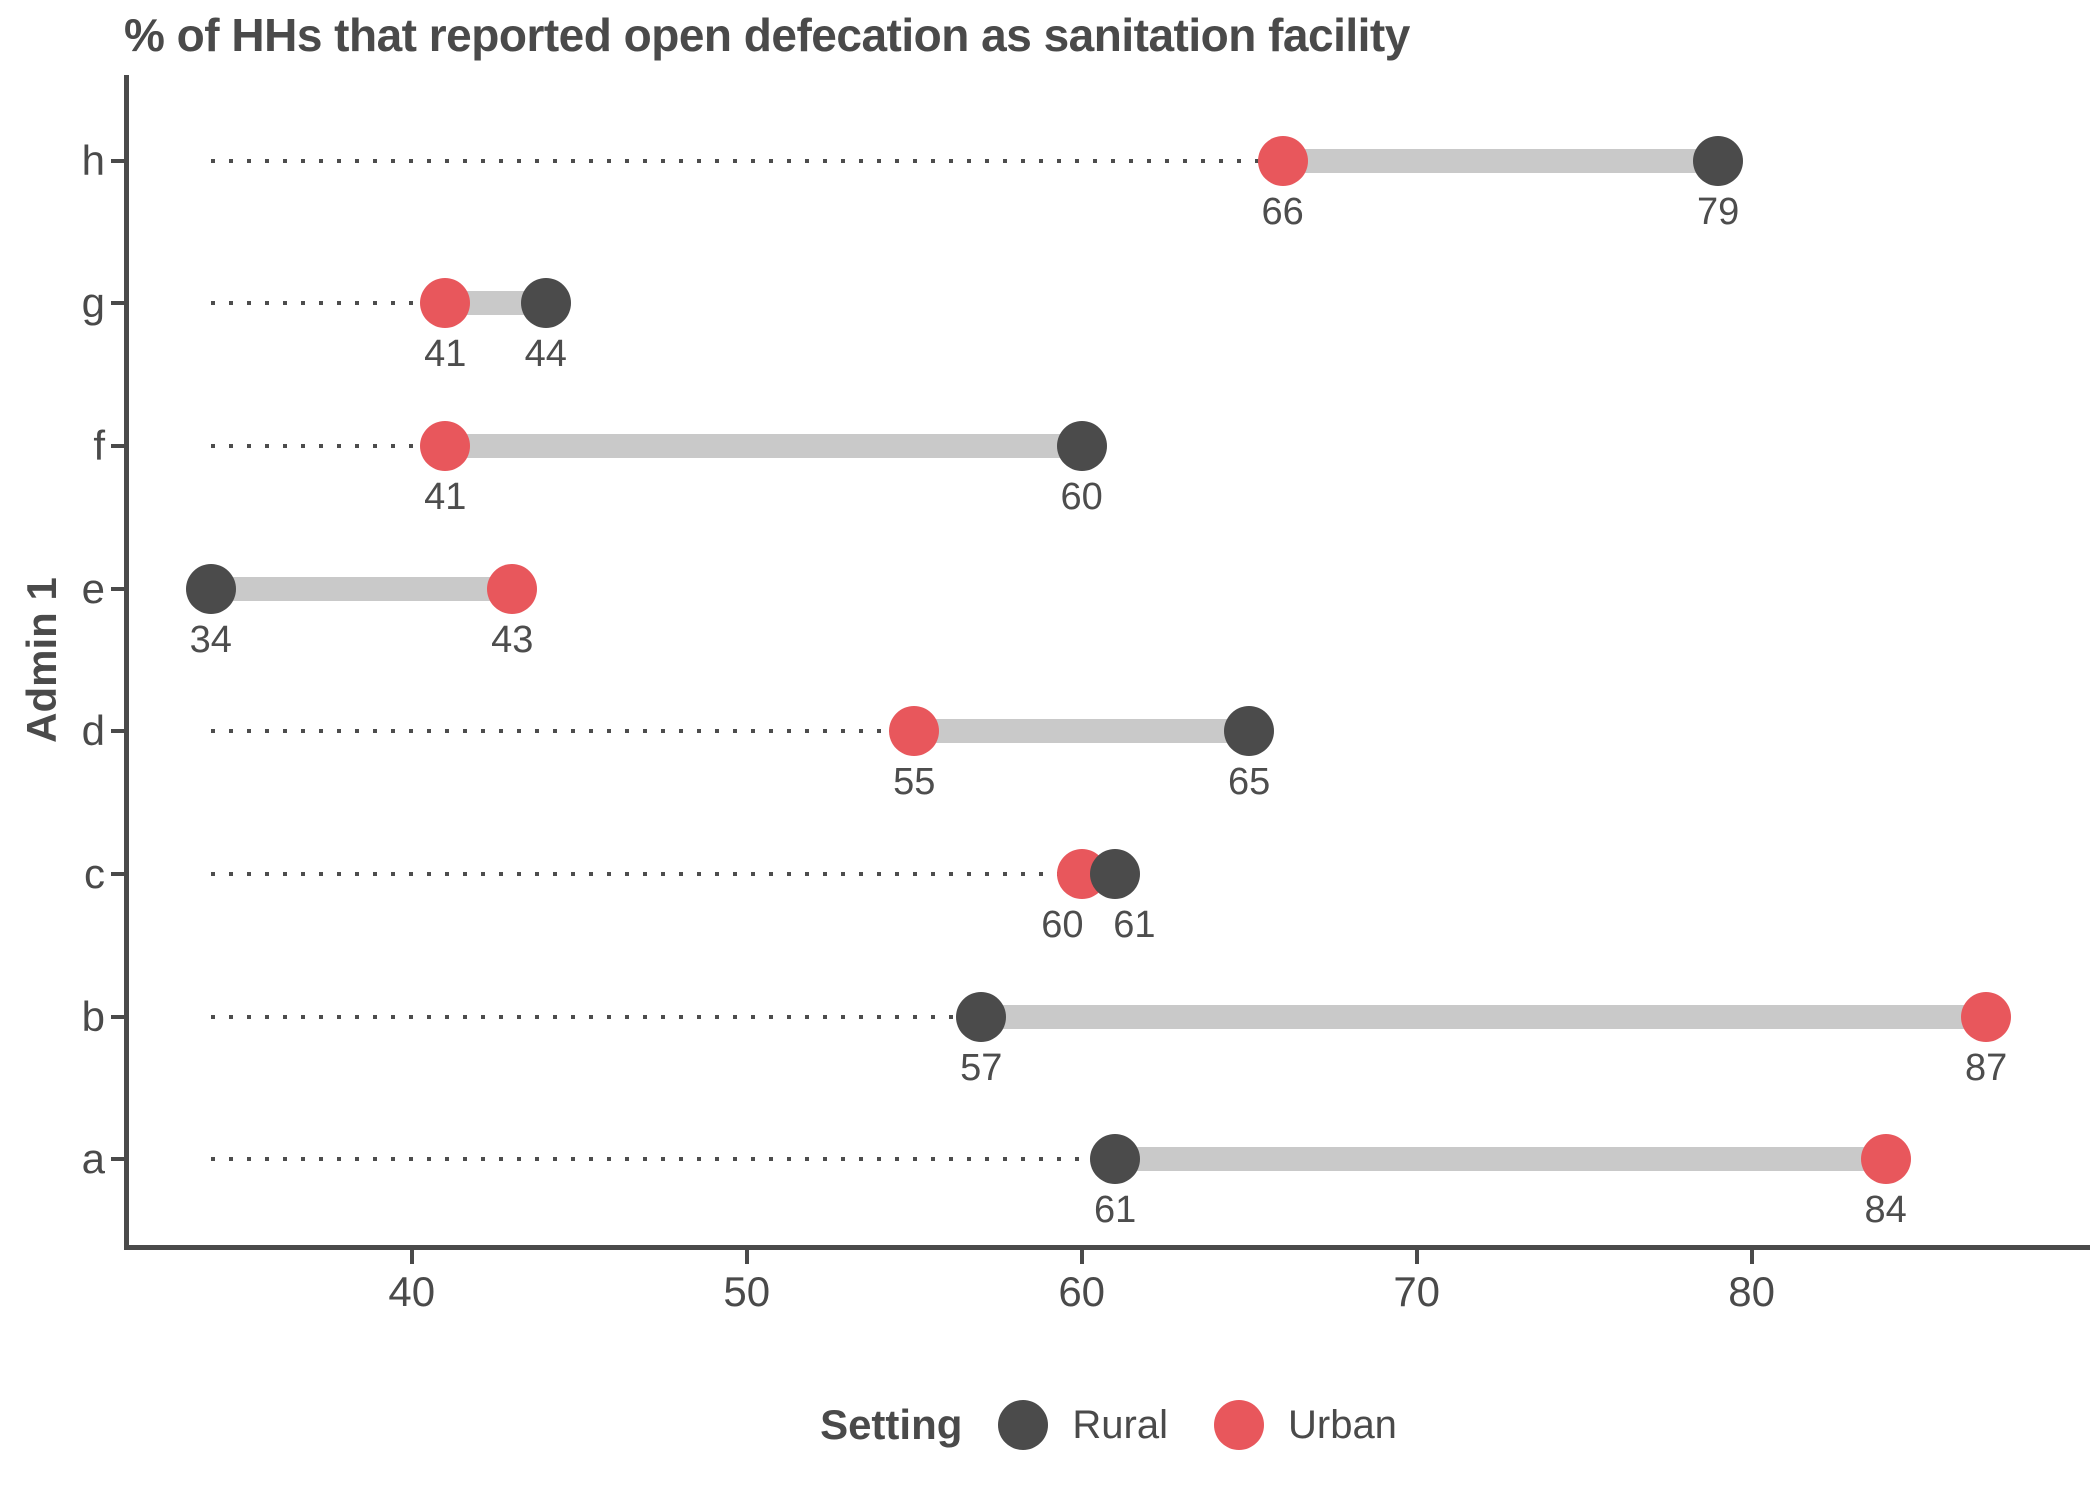 The image size is (2100, 1500). I want to click on legend-item-urban: Urban, so click(1305, 1425).